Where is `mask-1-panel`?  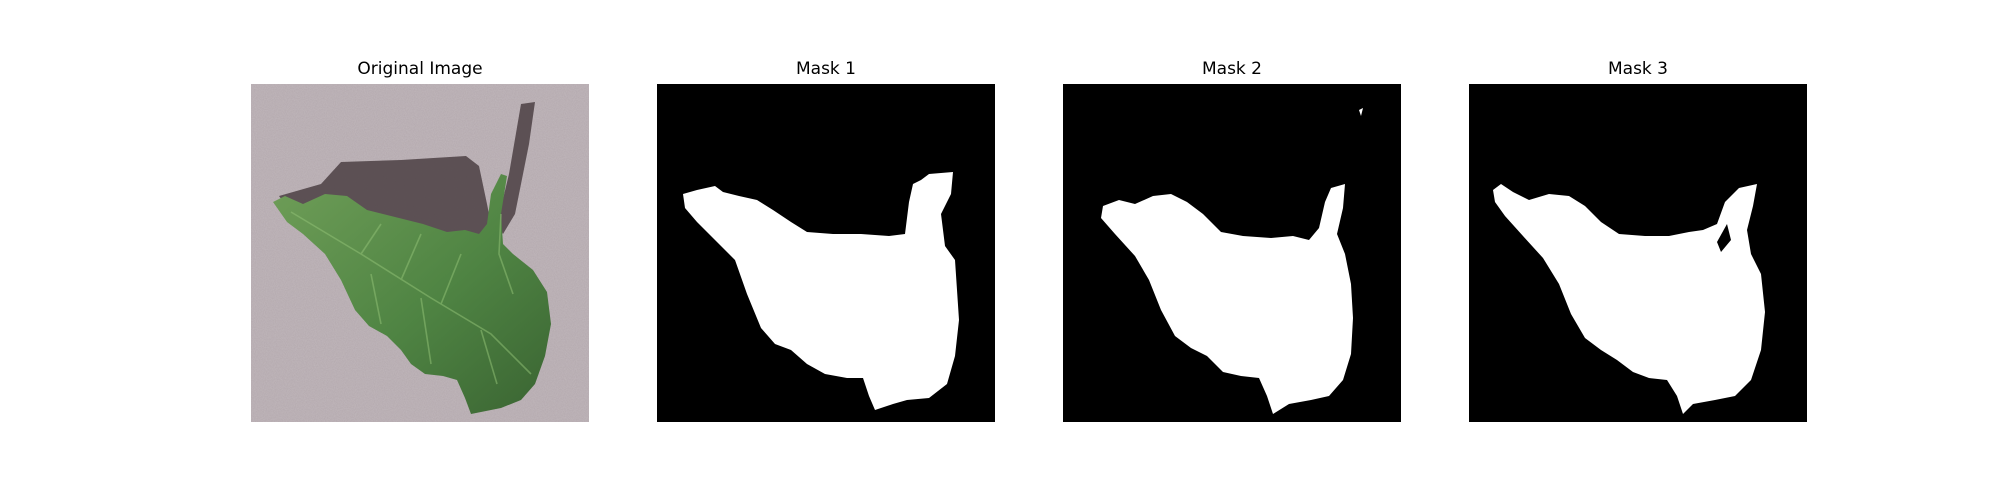 mask-1-panel is located at coordinates (826, 253).